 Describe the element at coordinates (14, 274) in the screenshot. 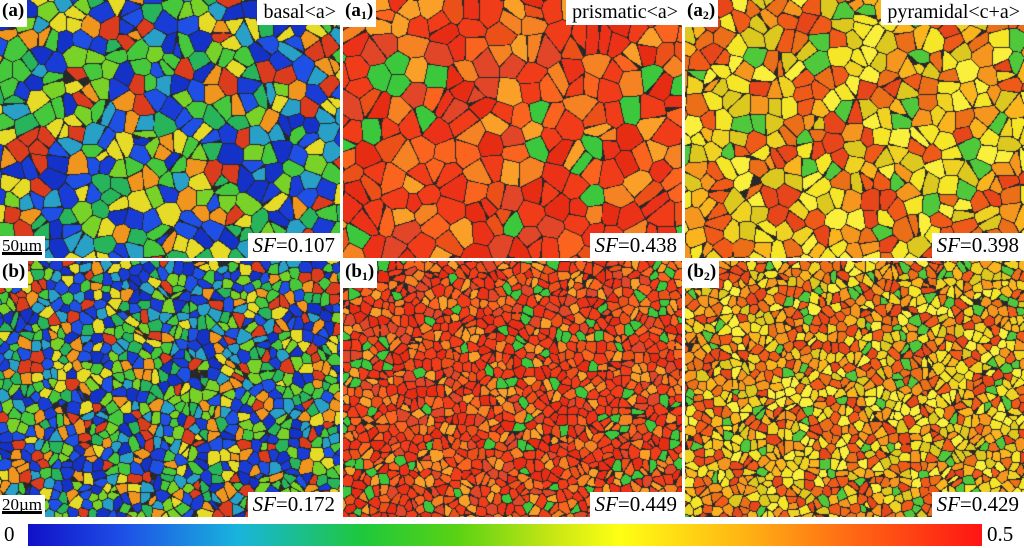

I see `panel-tag-b: (b)` at that location.